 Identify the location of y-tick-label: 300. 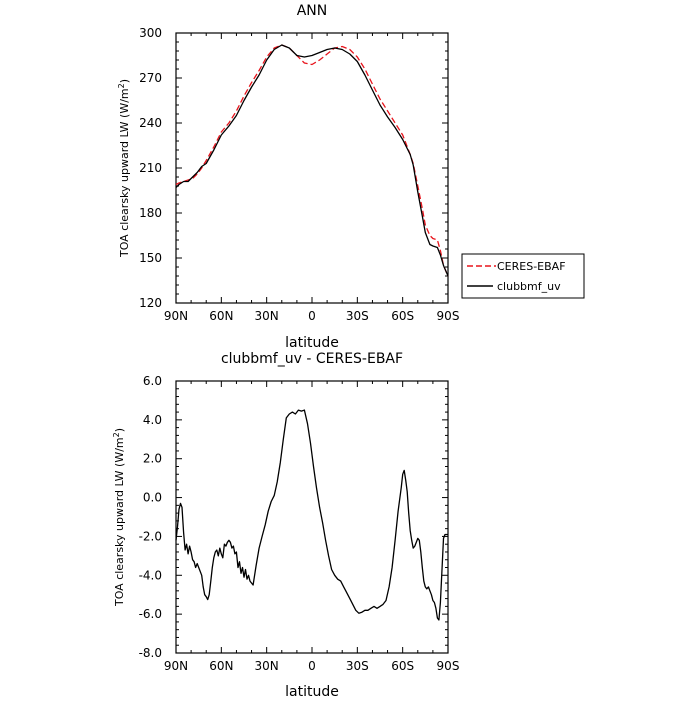
(150, 33).